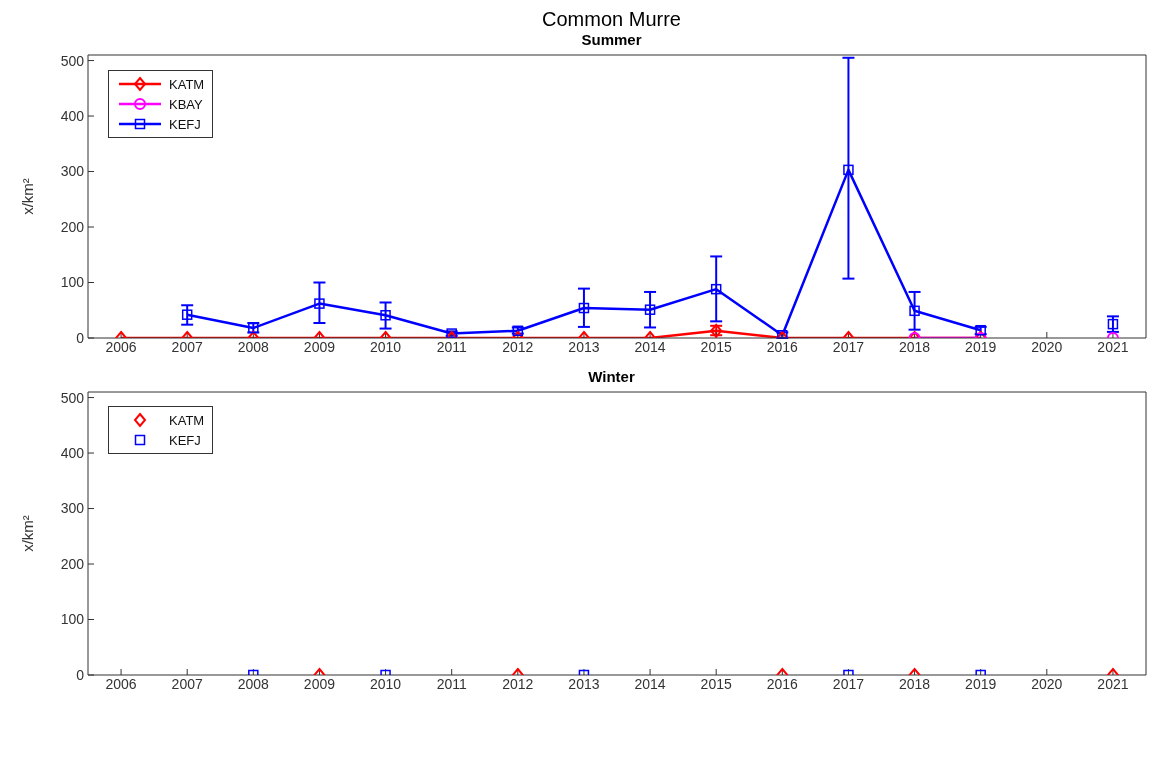 The width and height of the screenshot is (1163, 763). I want to click on chart-title: Common Murre, so click(611, 19).